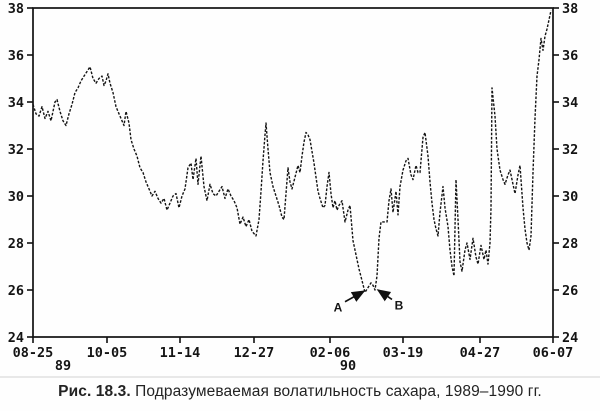 The image size is (600, 411). I want to click on x-axis-label: 10-05, so click(107, 353).